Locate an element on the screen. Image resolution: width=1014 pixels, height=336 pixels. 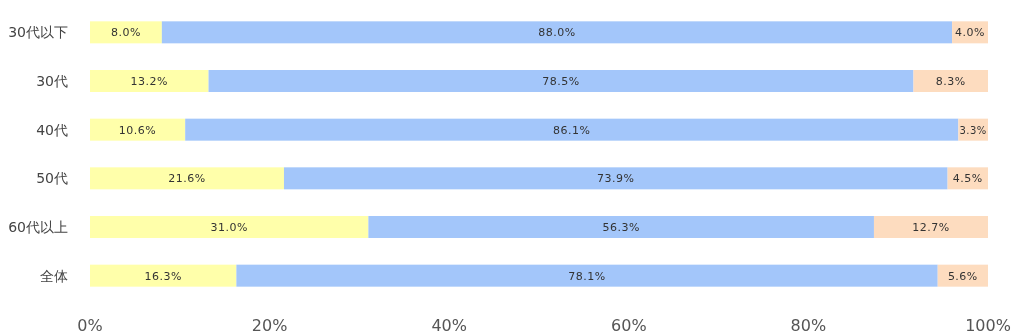
data-label: 16.3% is located at coordinates (163, 276).